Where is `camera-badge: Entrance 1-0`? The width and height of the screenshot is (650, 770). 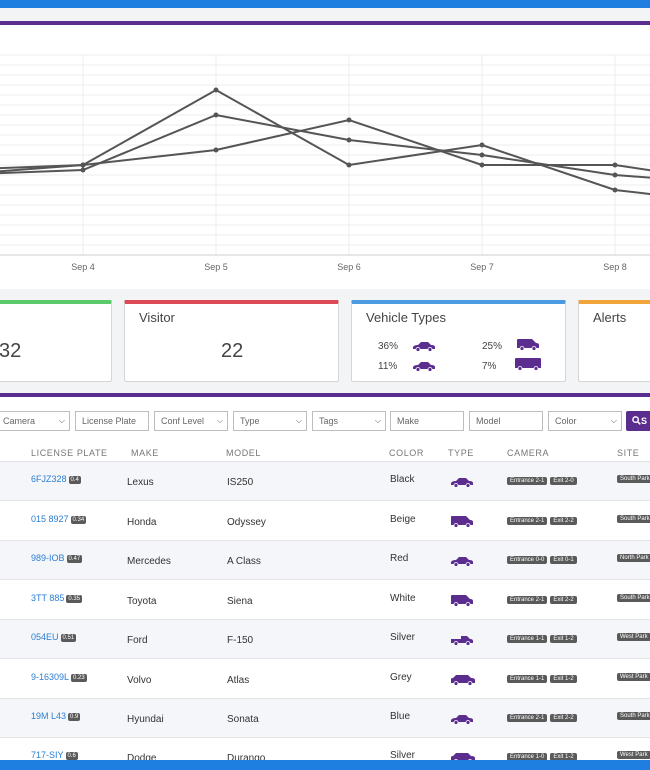 camera-badge: Entrance 1-0 is located at coordinates (527, 756).